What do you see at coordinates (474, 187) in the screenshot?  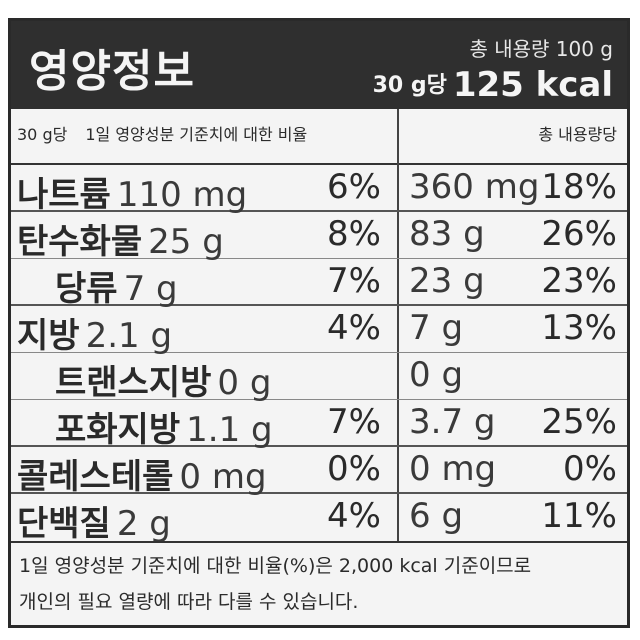 I see `nutrient-total-amount: 360 mg` at bounding box center [474, 187].